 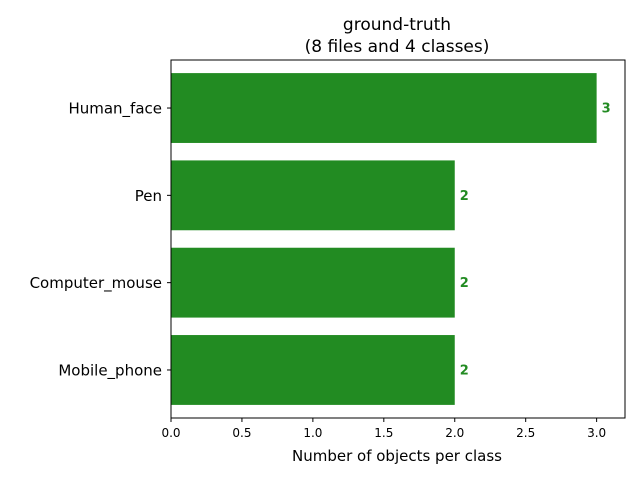 I want to click on chart-subtitle: (8 files and 4 classes), so click(x=397, y=47).